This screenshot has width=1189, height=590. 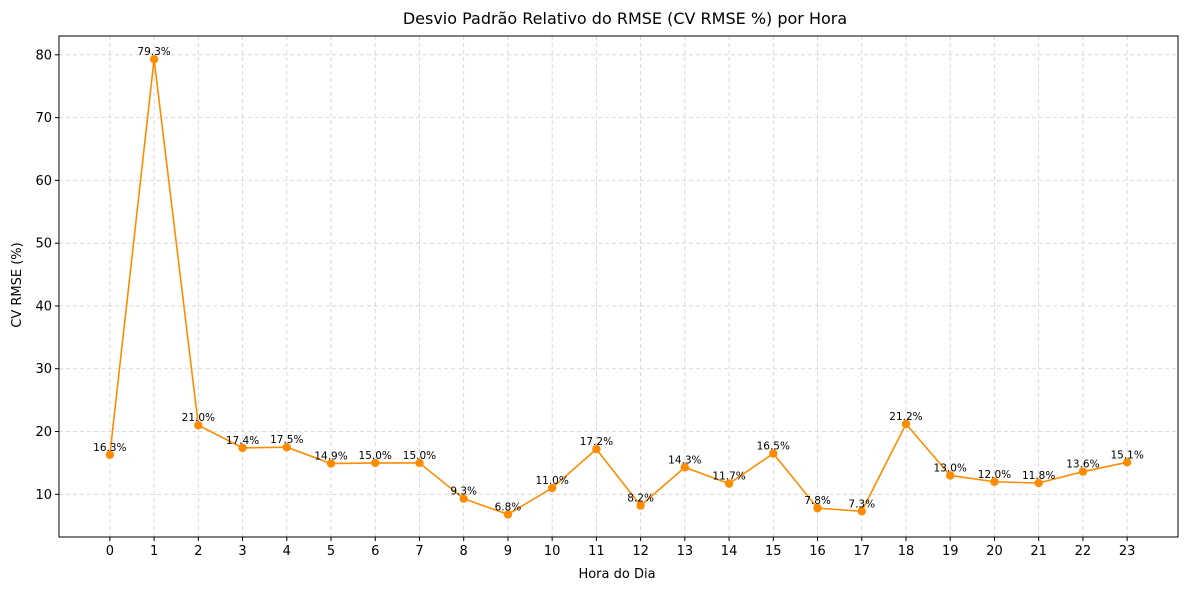 I want to click on x-tick-label: 15, so click(x=773, y=551).